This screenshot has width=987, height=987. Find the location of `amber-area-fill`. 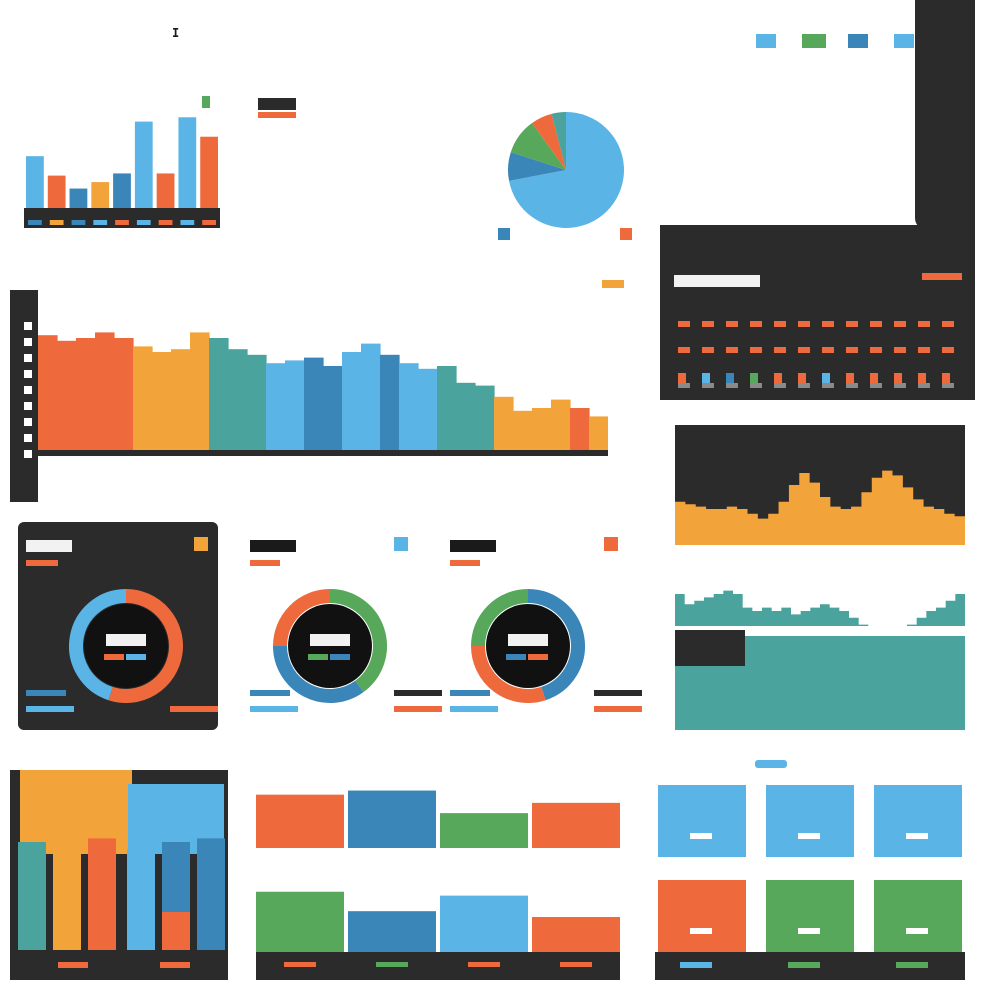

amber-area-fill is located at coordinates (820, 507).